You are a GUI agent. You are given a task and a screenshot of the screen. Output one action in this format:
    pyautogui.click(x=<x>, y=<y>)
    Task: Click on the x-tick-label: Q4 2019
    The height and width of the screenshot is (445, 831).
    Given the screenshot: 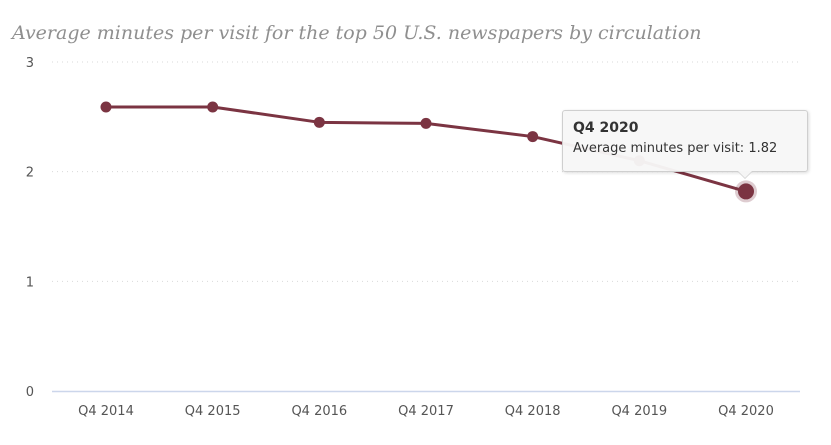 What is the action you would take?
    pyautogui.click(x=639, y=411)
    